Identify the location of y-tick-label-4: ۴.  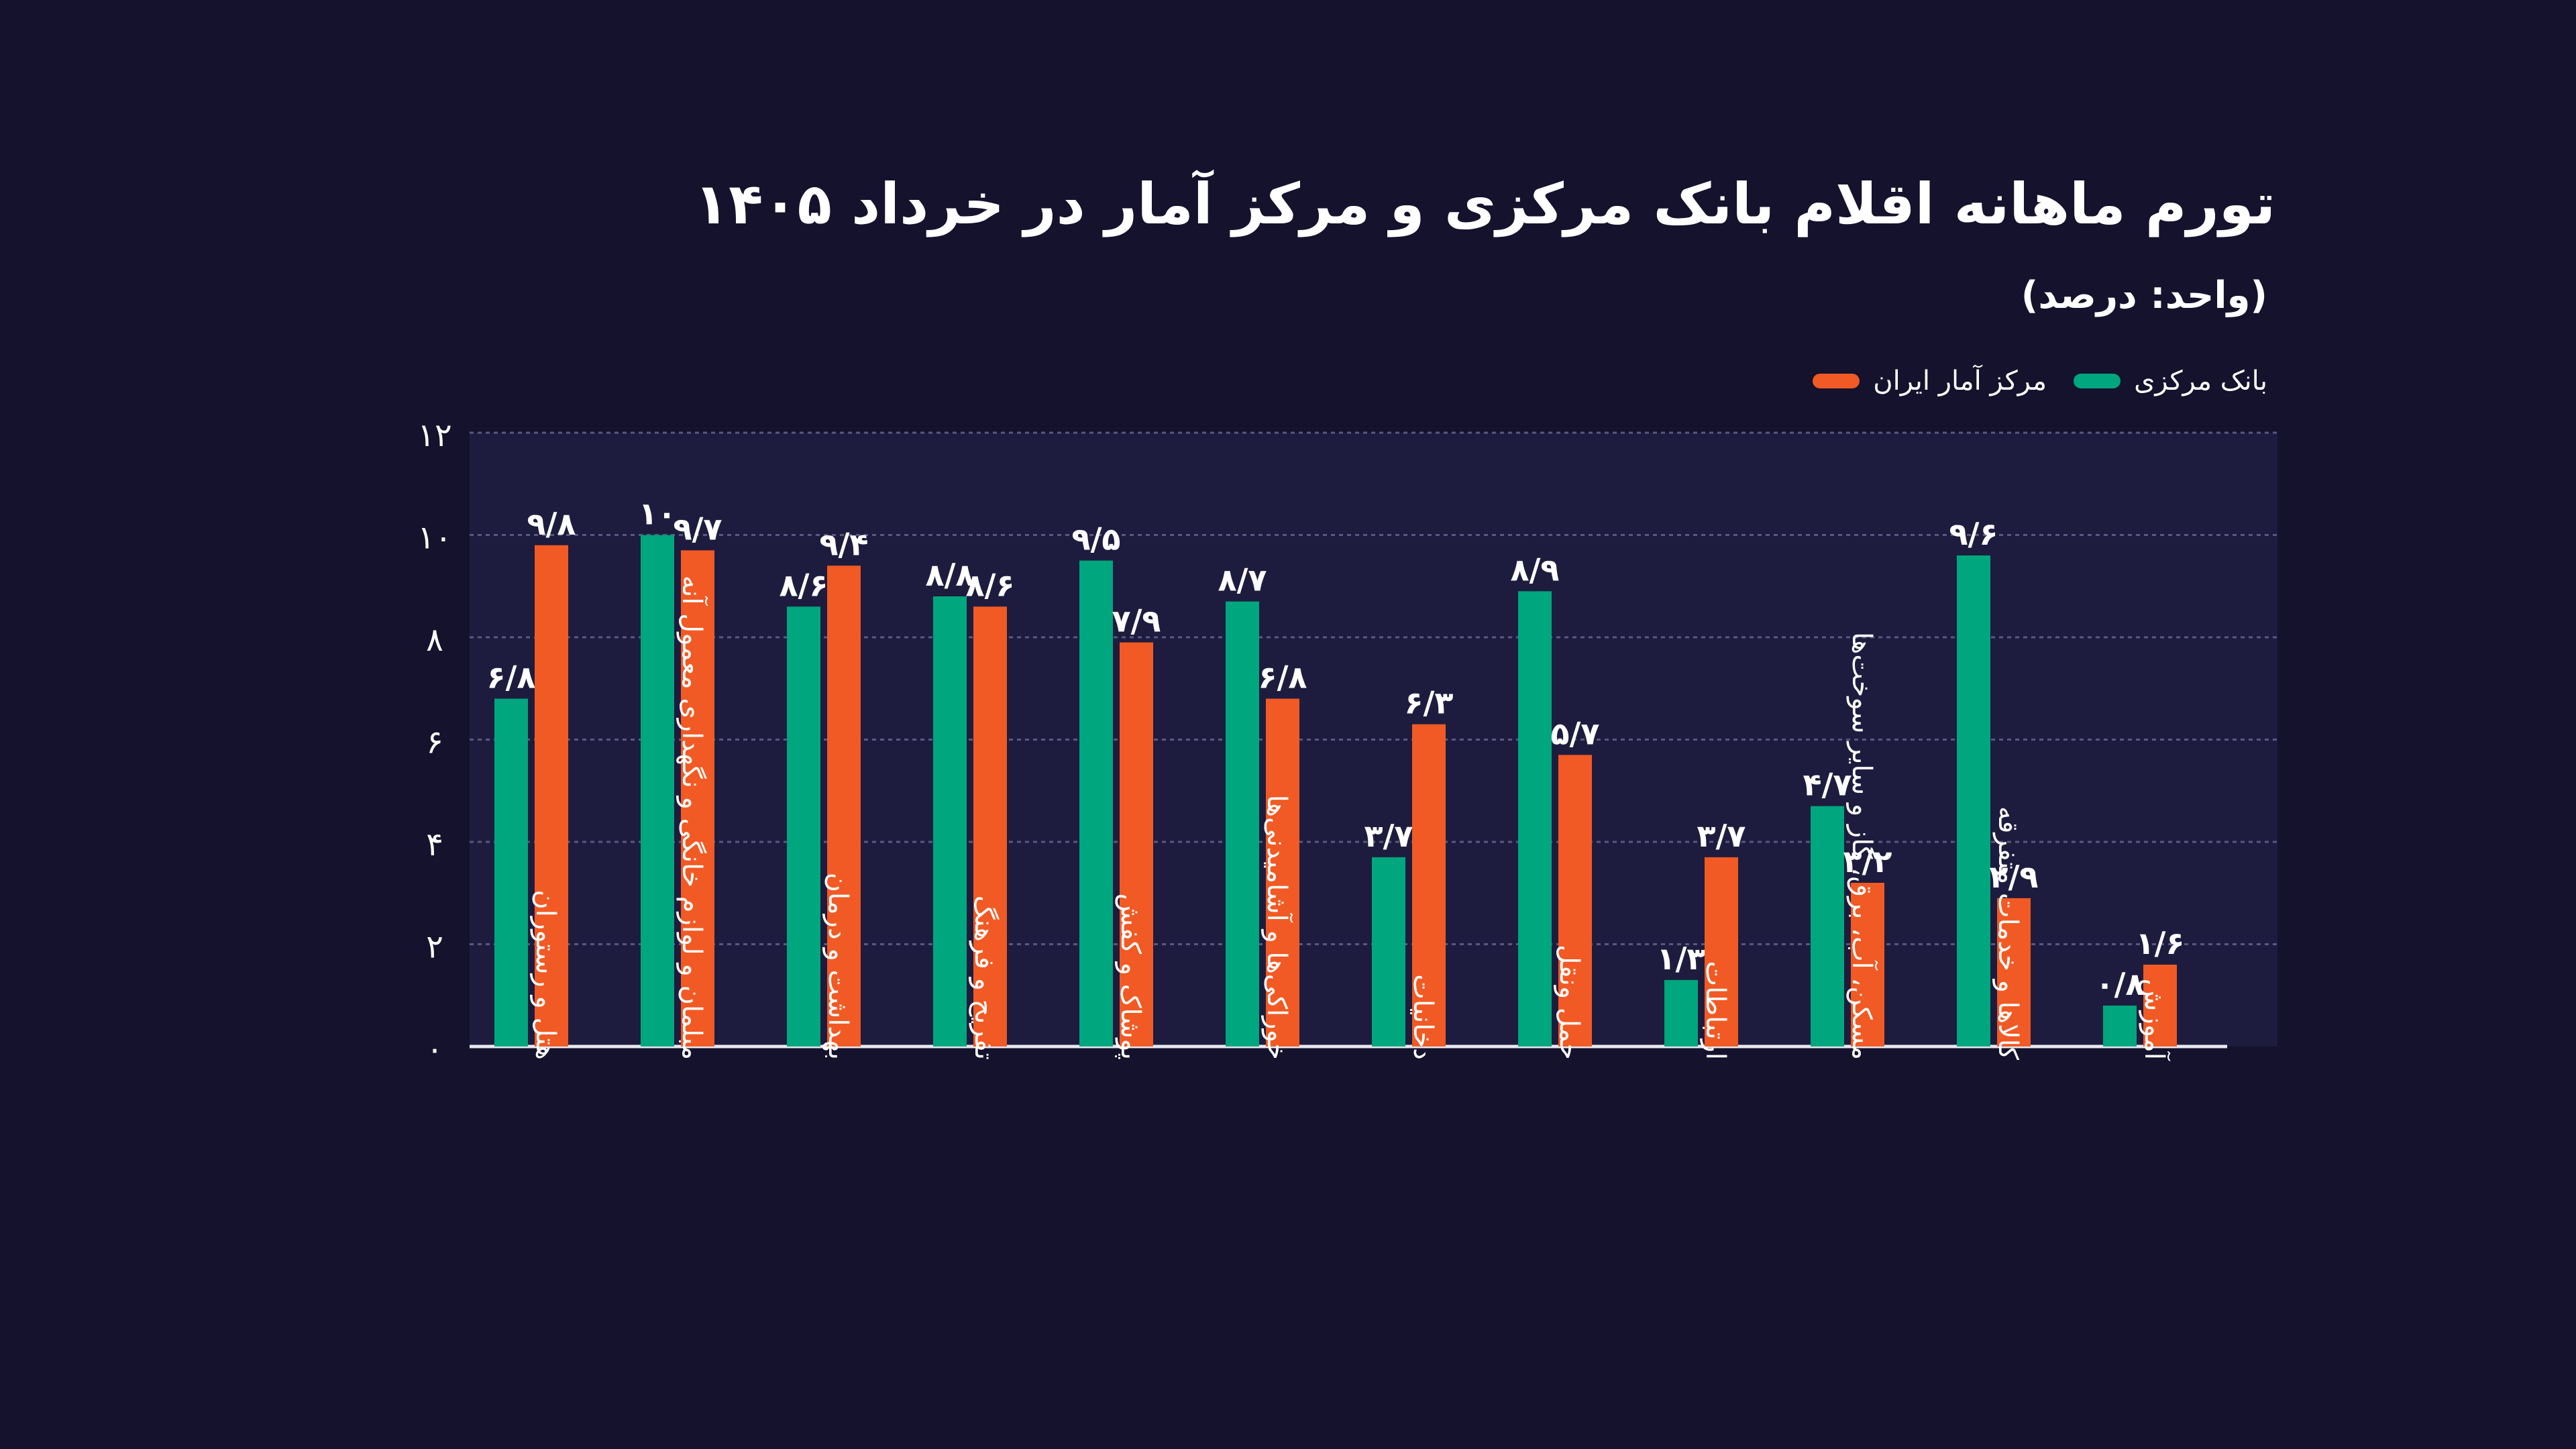
(434, 844).